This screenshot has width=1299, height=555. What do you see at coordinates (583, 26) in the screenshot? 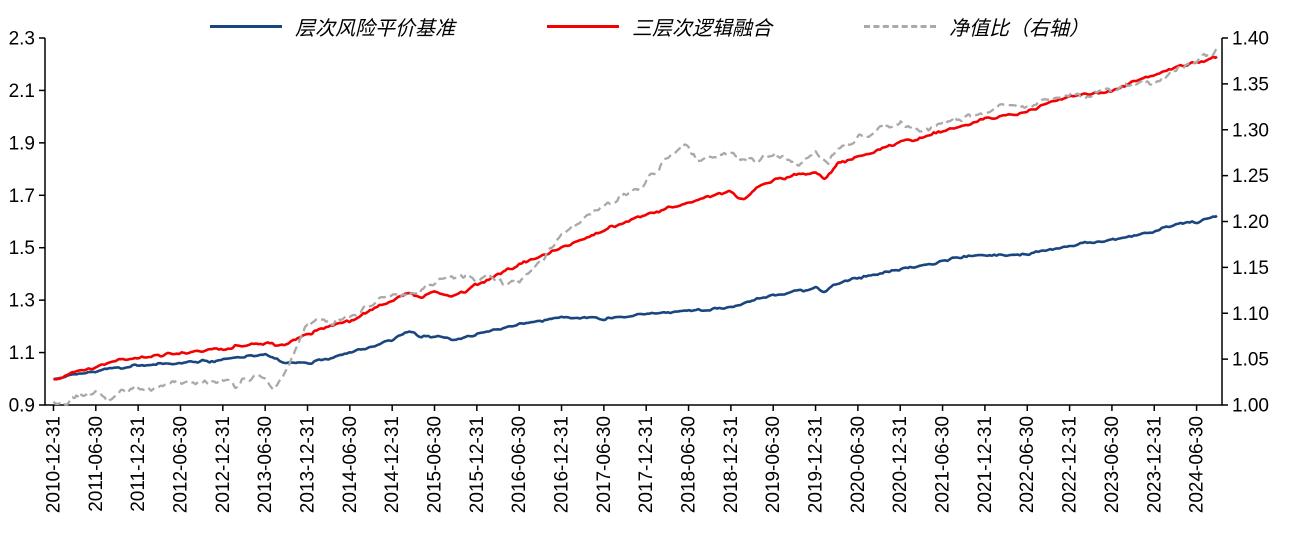
I see `legend-line-solid-red-icon` at bounding box center [583, 26].